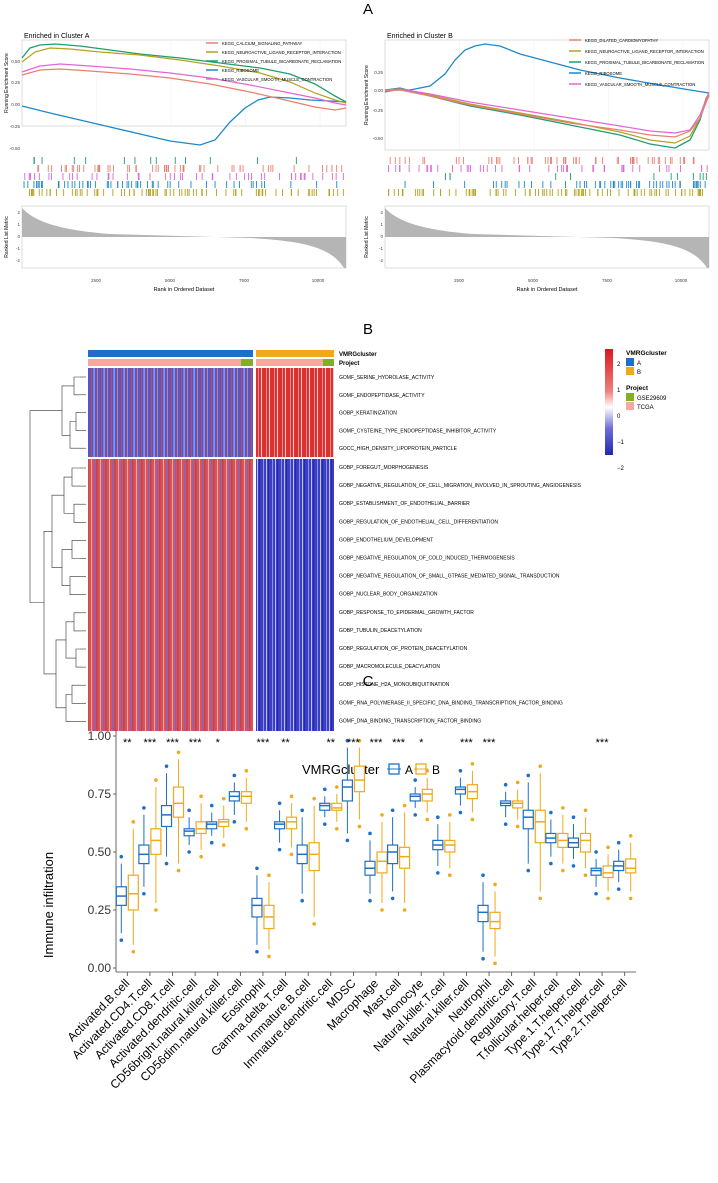 The height and width of the screenshot is (1183, 718). I want to click on gsea-b-ylabel-bottom: Ranked List Metric, so click(367, 237).